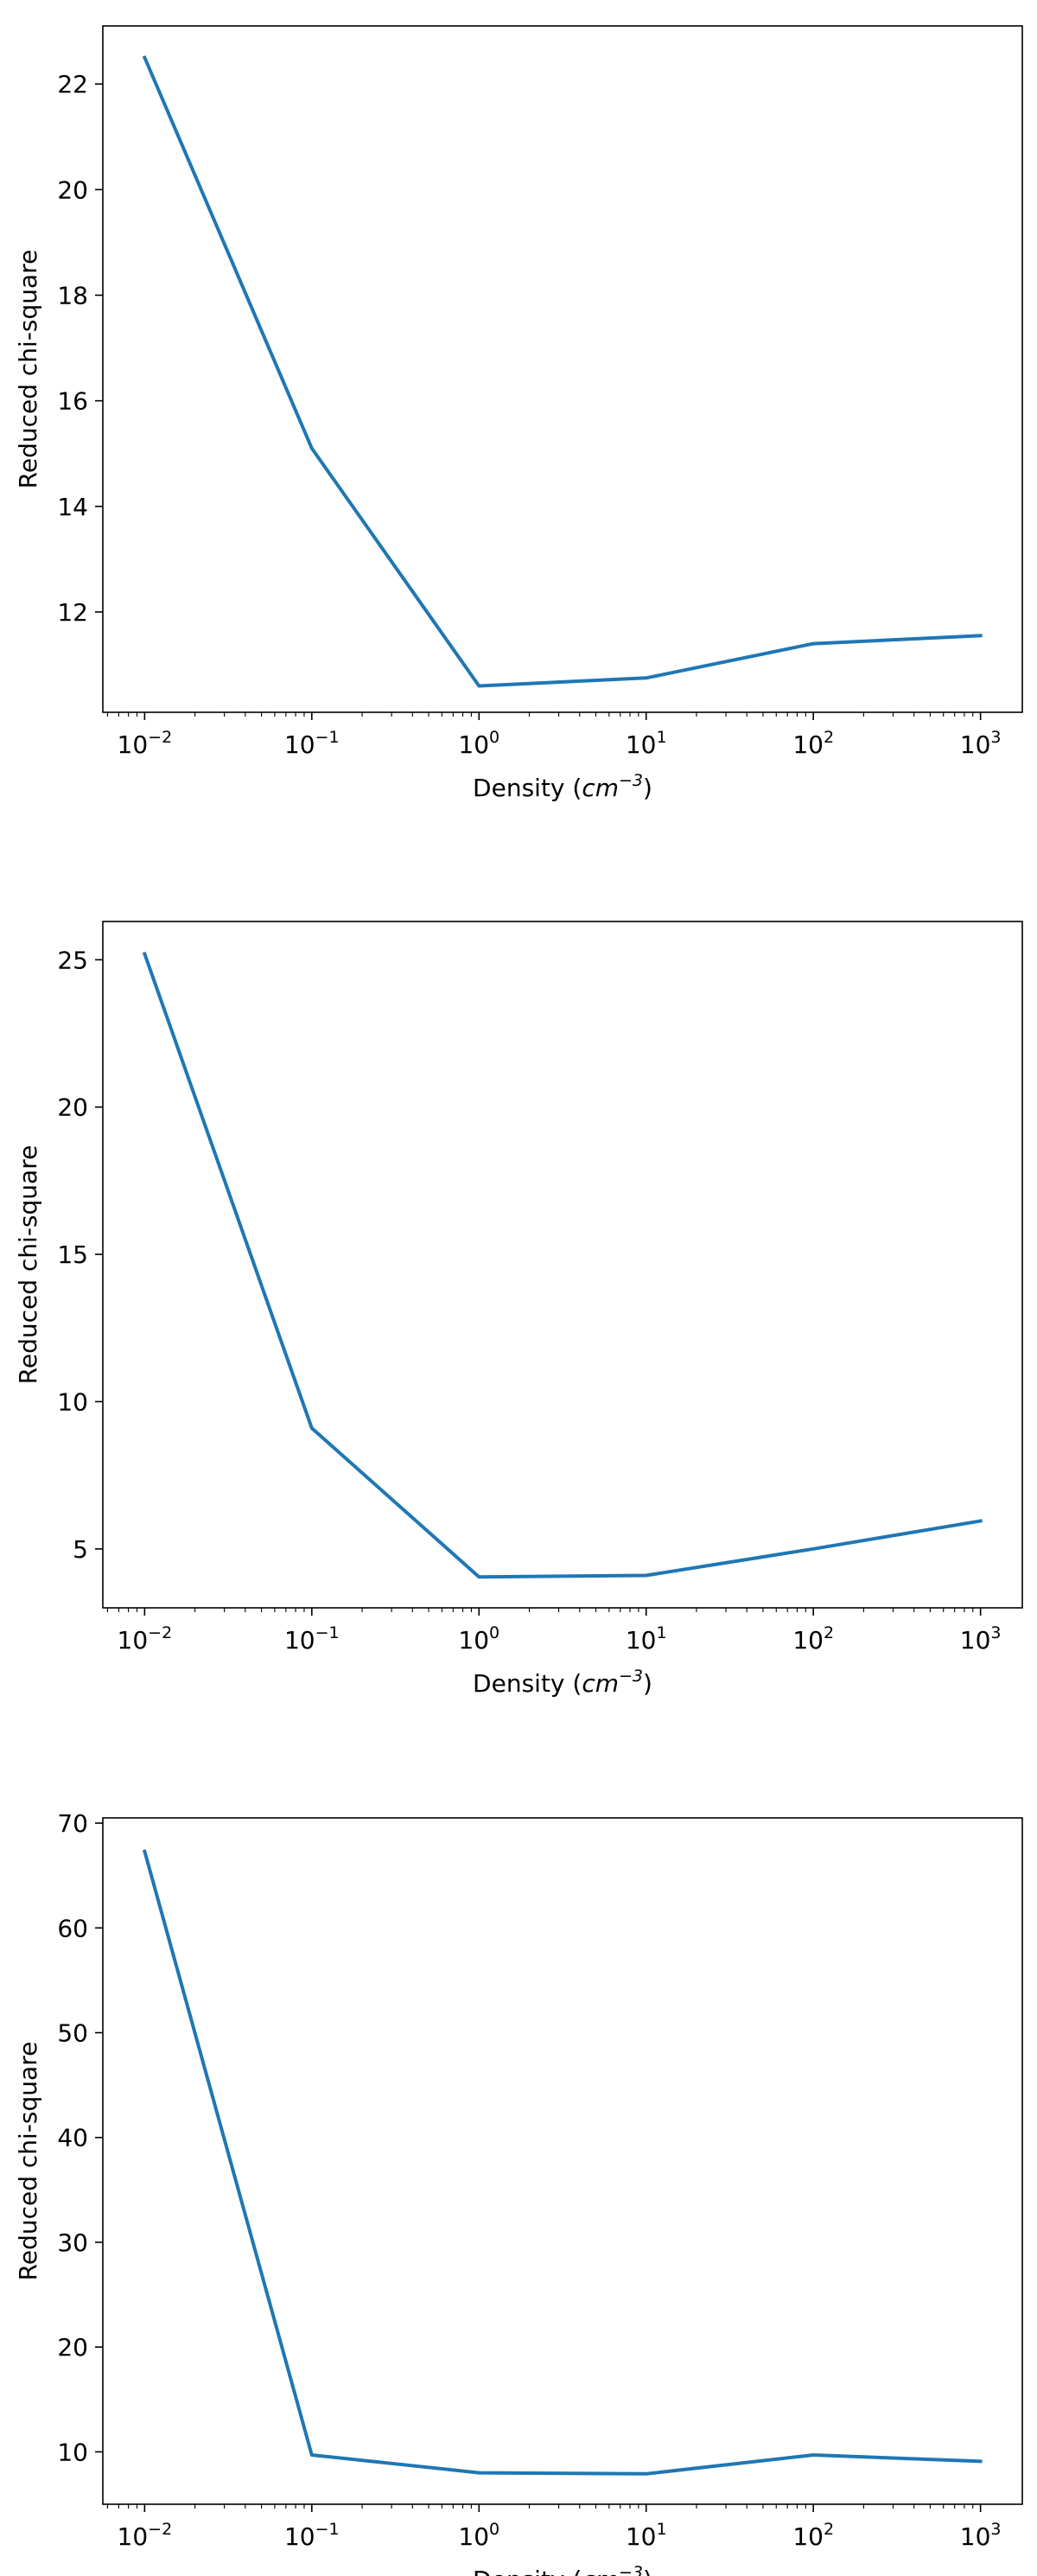  Describe the element at coordinates (80, 1549) in the screenshot. I see `y-tick-label: 5` at that location.